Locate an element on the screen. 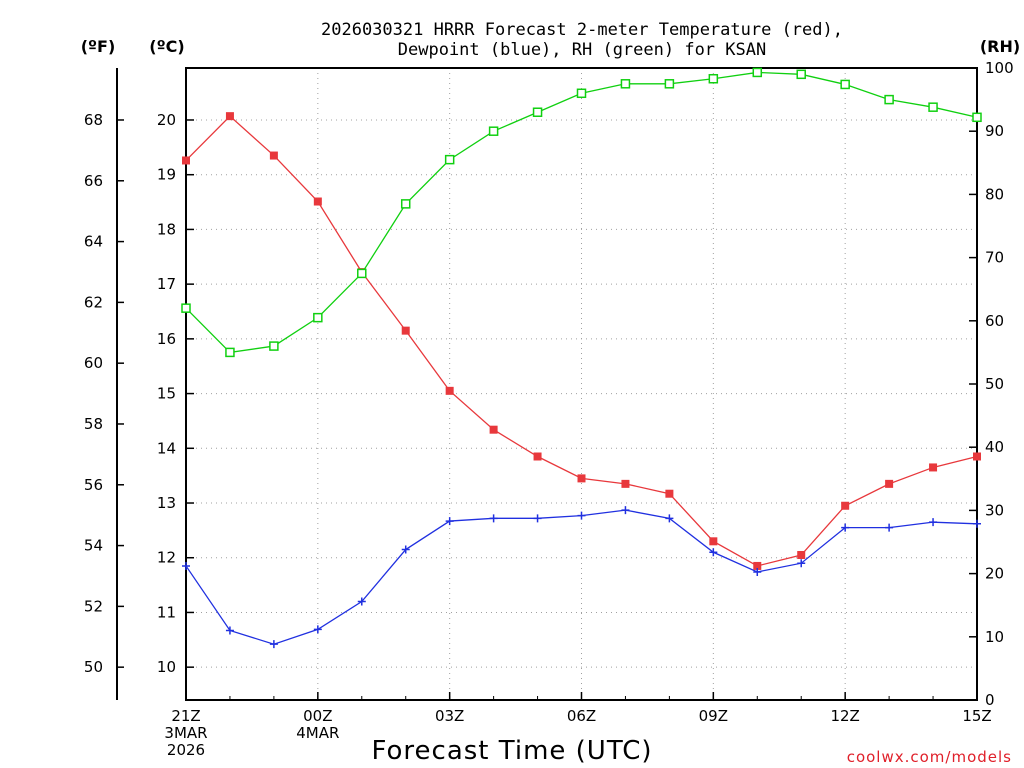 This screenshot has width=1024, height=768. x-axis-label: Forecast Time (UTC) is located at coordinates (511, 751).